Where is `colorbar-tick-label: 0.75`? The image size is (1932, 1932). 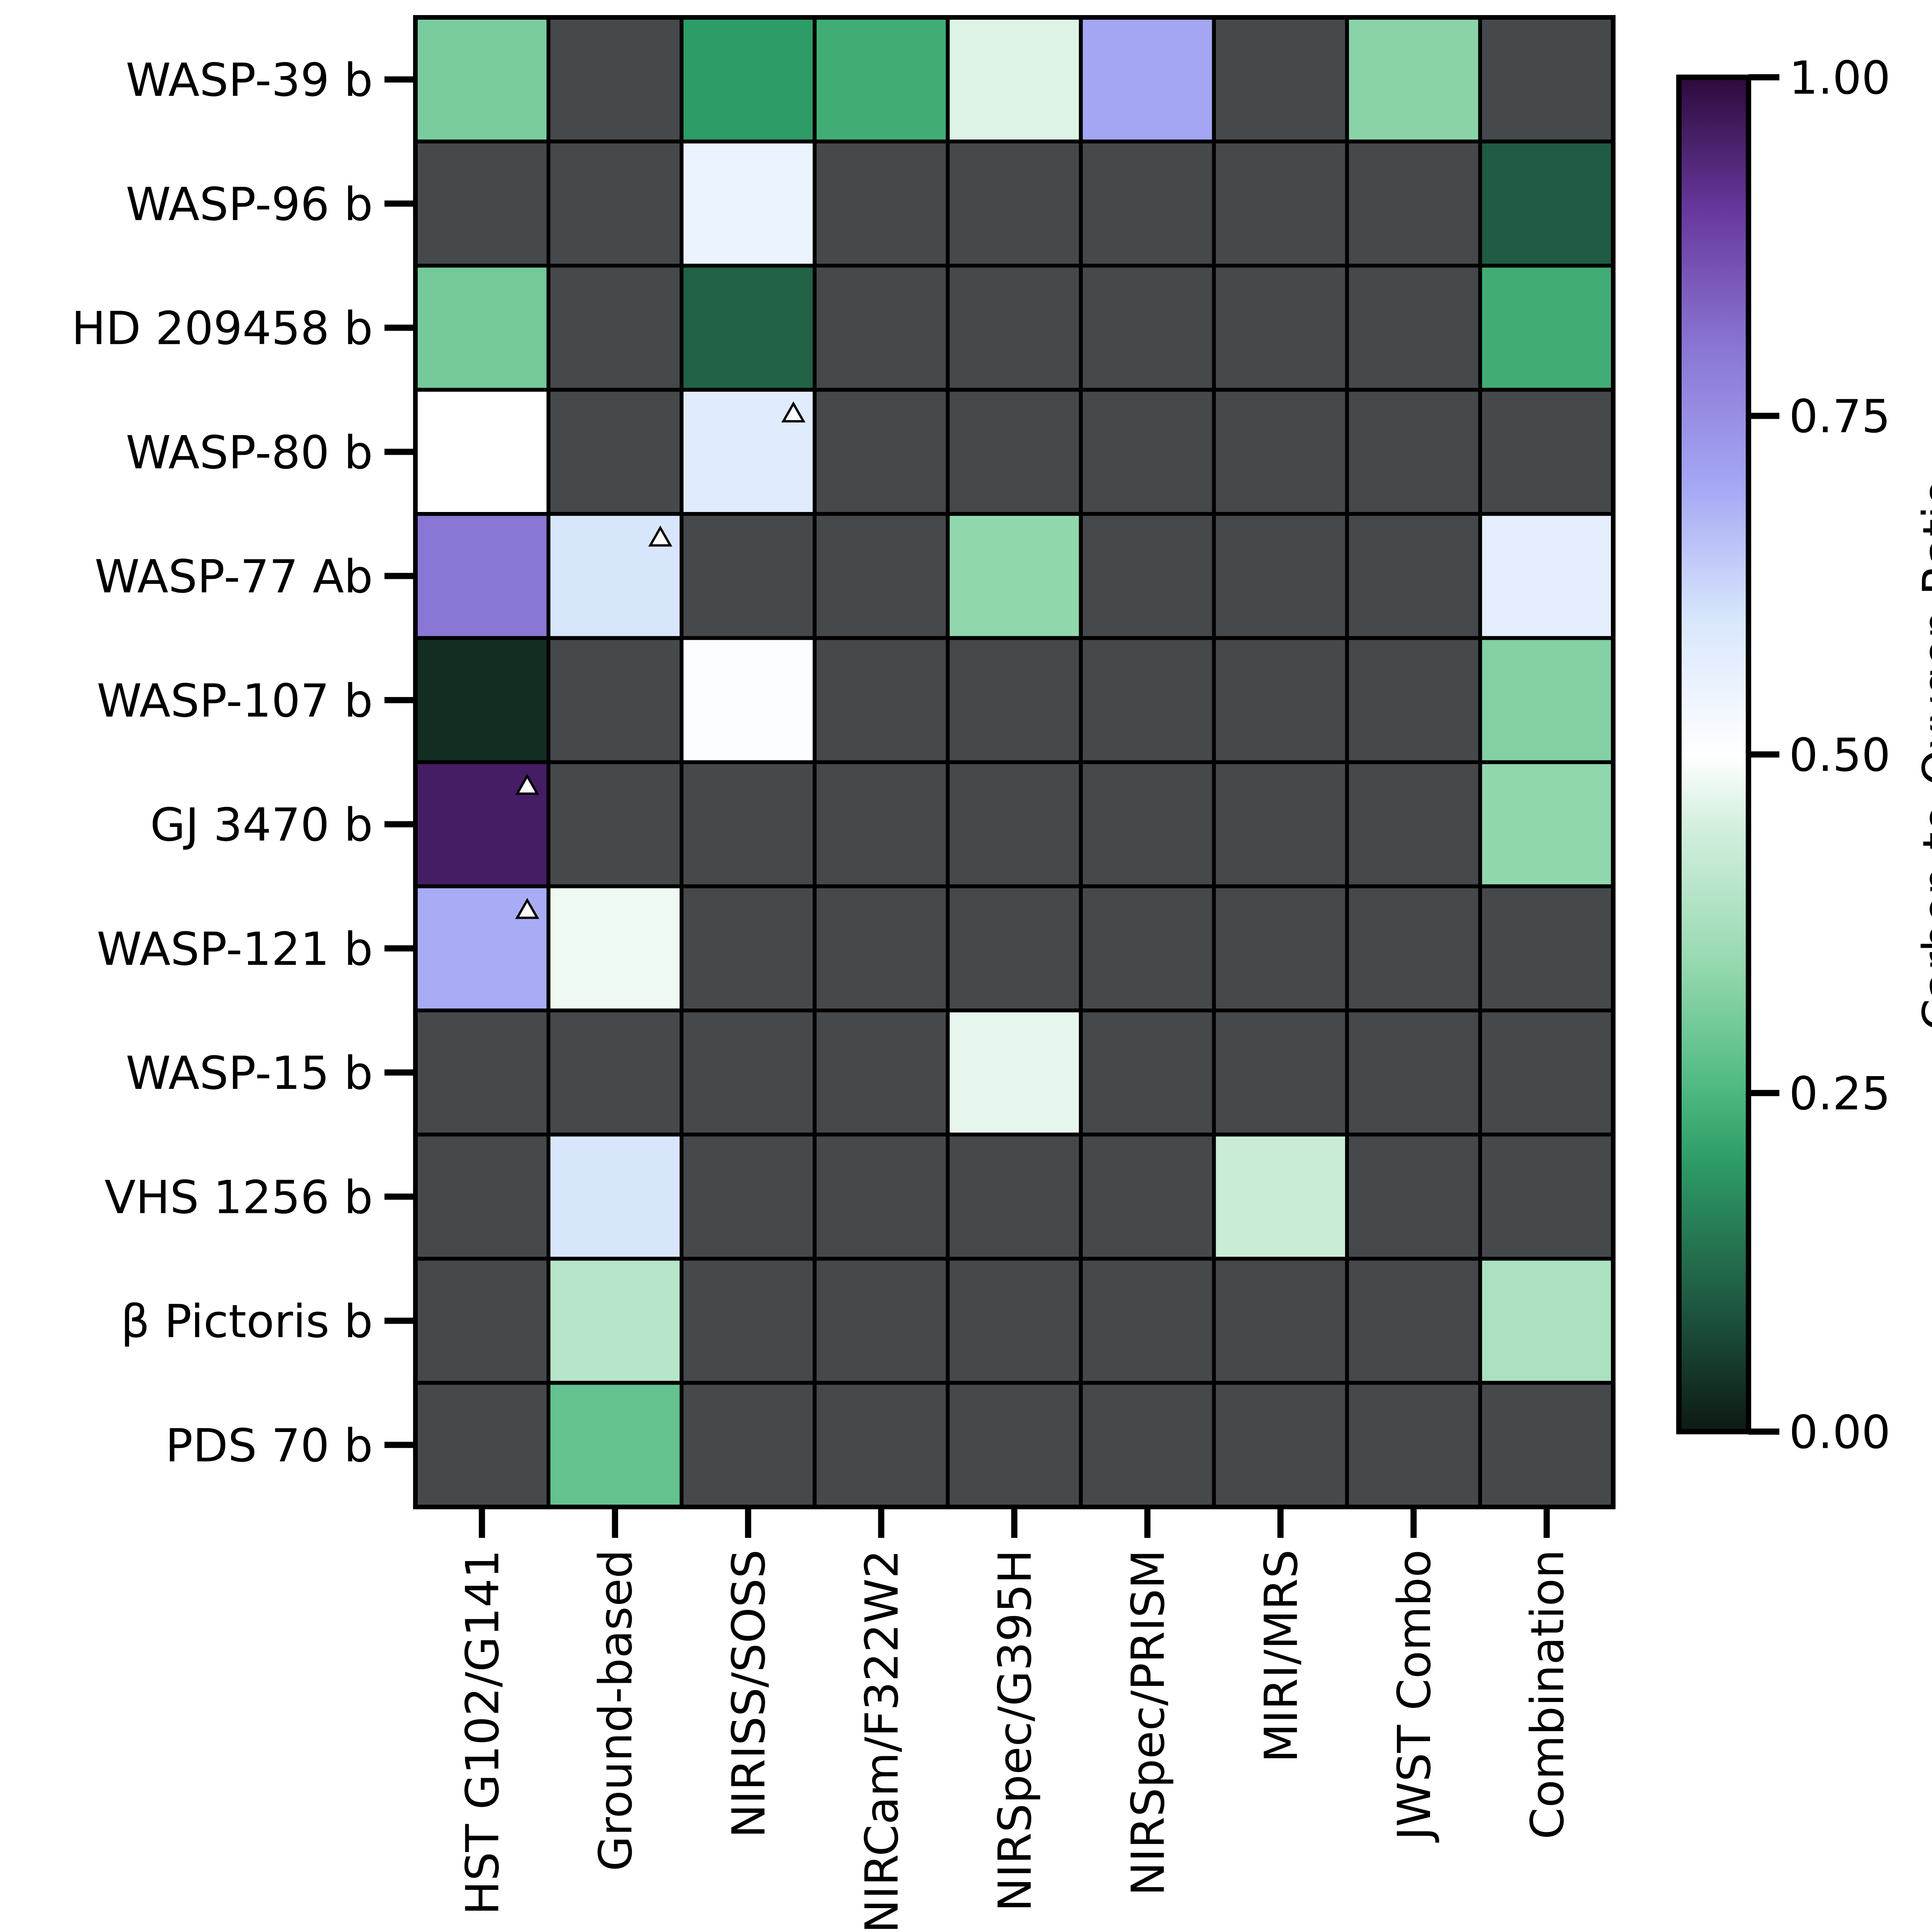
colorbar-tick-label: 0.75 is located at coordinates (1840, 417).